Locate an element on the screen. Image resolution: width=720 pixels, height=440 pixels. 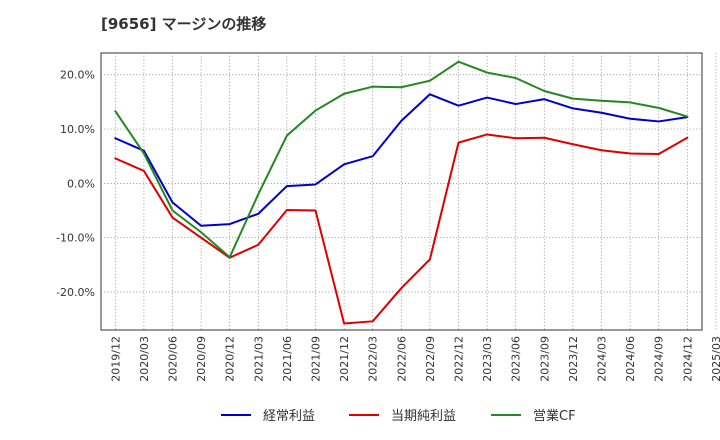
x-tick-label: 2021/06 is located at coordinates (287, 359).